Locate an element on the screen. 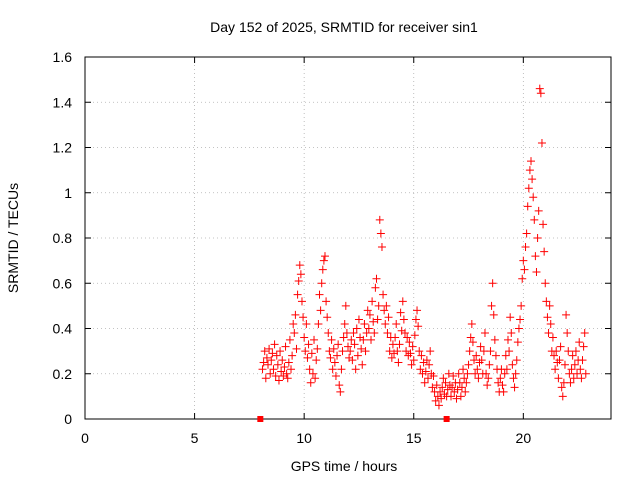 The width and height of the screenshot is (640, 480). x-tick-label: 0 is located at coordinates (85, 438).